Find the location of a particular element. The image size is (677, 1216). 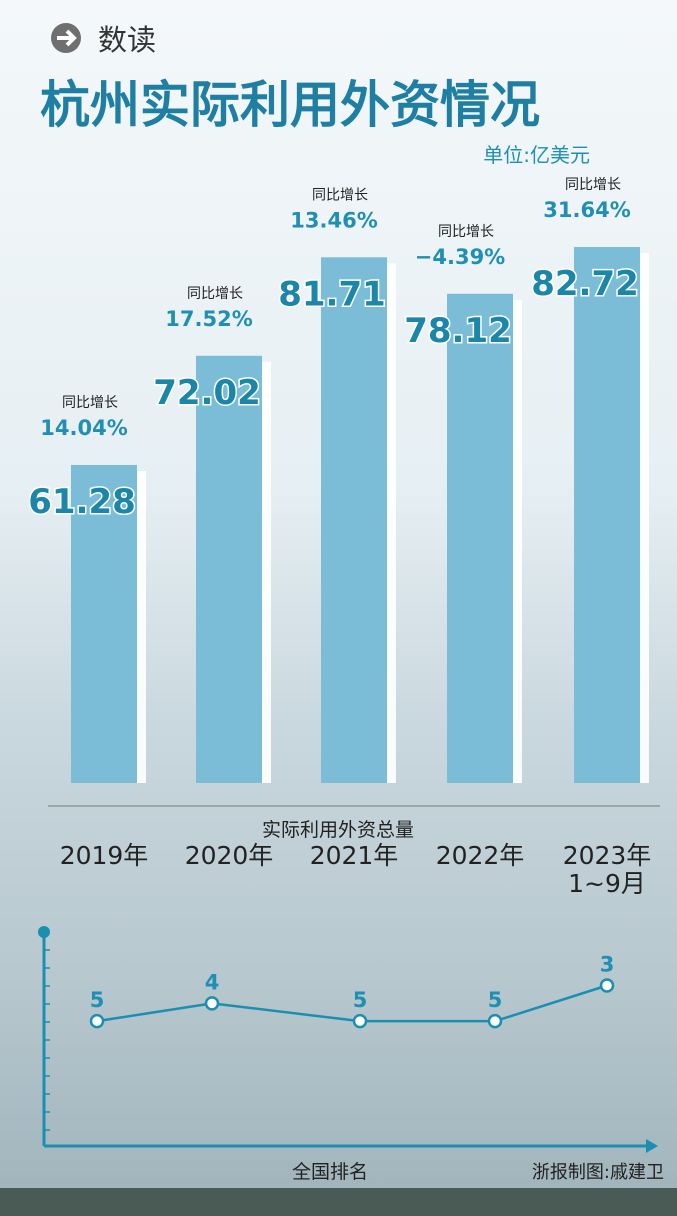

credit: 浙报制图:戚建卫 is located at coordinates (598, 1172).